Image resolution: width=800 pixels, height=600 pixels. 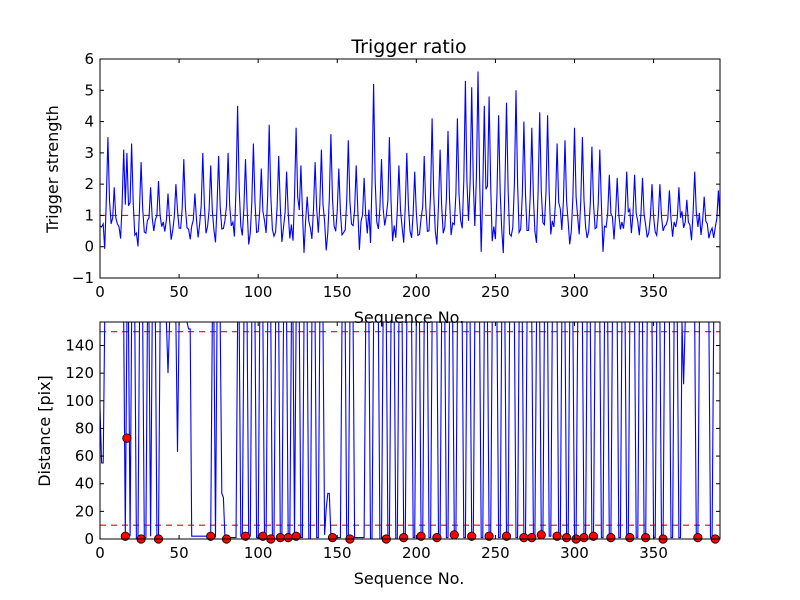 I want to click on y-tick-label: 40, so click(x=84, y=484).